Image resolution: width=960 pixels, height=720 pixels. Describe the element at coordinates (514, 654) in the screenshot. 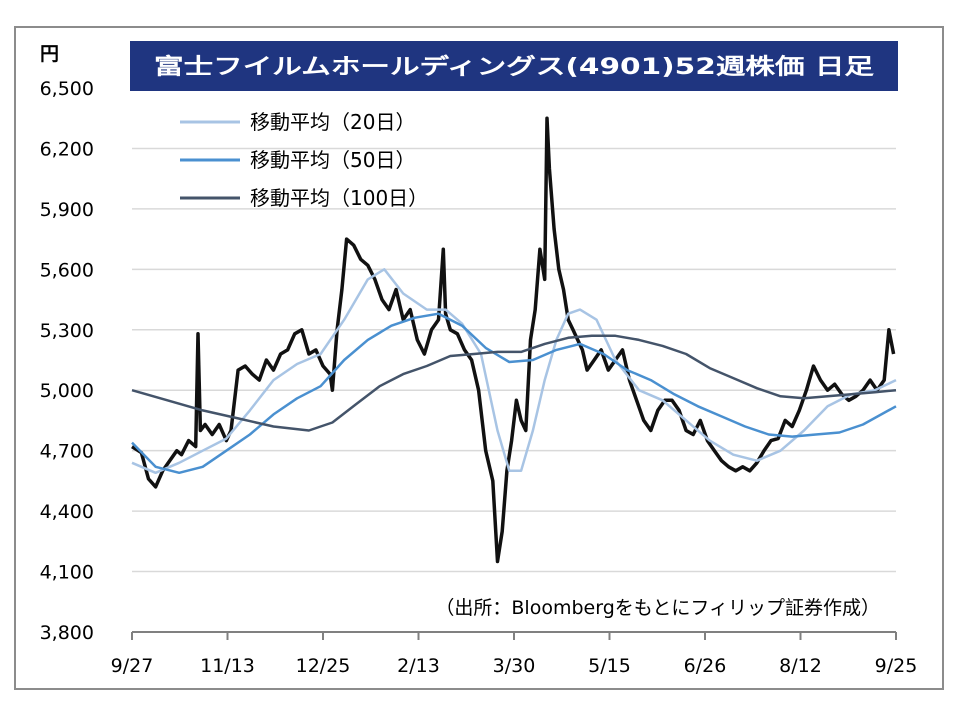

I see `x-axis-ticks: 9/27 11/13 12/25 2/13 3/30 5/15 6/26 8/12 9/25` at that location.